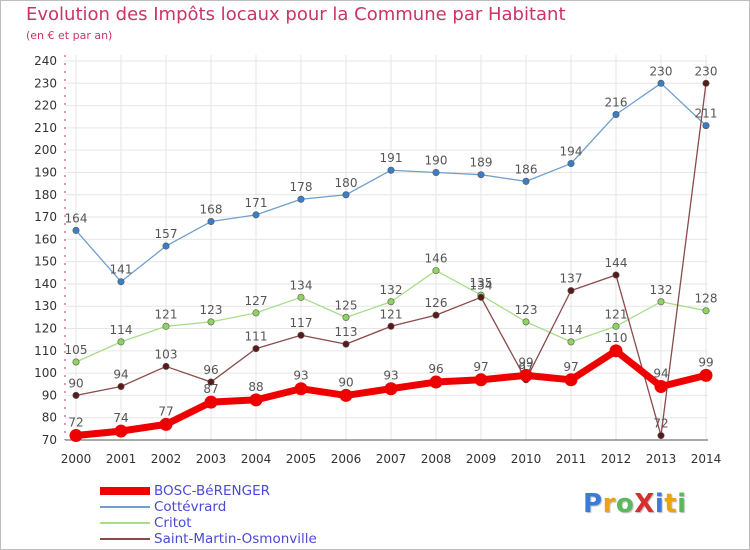 Image resolution: width=750 pixels, height=550 pixels. Describe the element at coordinates (235, 539) in the screenshot. I see `legend-label: Saint-Martin-Osmonville` at that location.